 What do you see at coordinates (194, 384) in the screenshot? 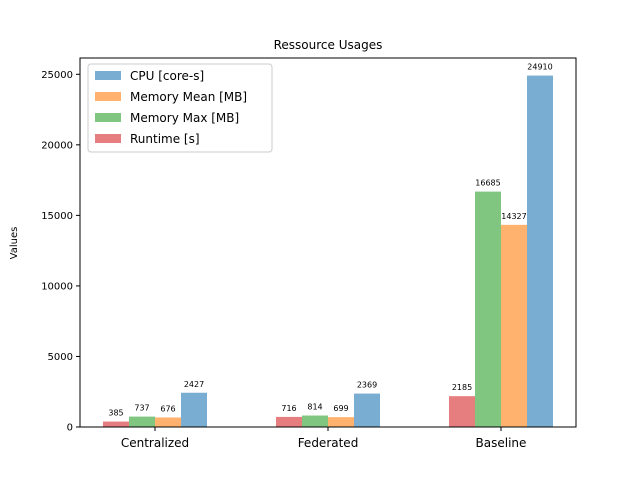
I see `bar-label-cpu-core-s-centralized: 2427` at bounding box center [194, 384].